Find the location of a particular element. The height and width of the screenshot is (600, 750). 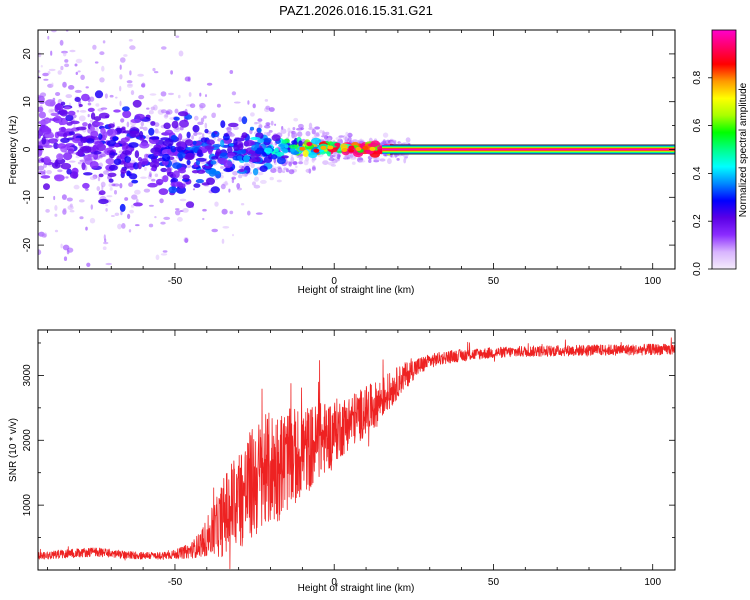

spectrogram-x-axis-label: Height of straight line (km) is located at coordinates (356, 290).